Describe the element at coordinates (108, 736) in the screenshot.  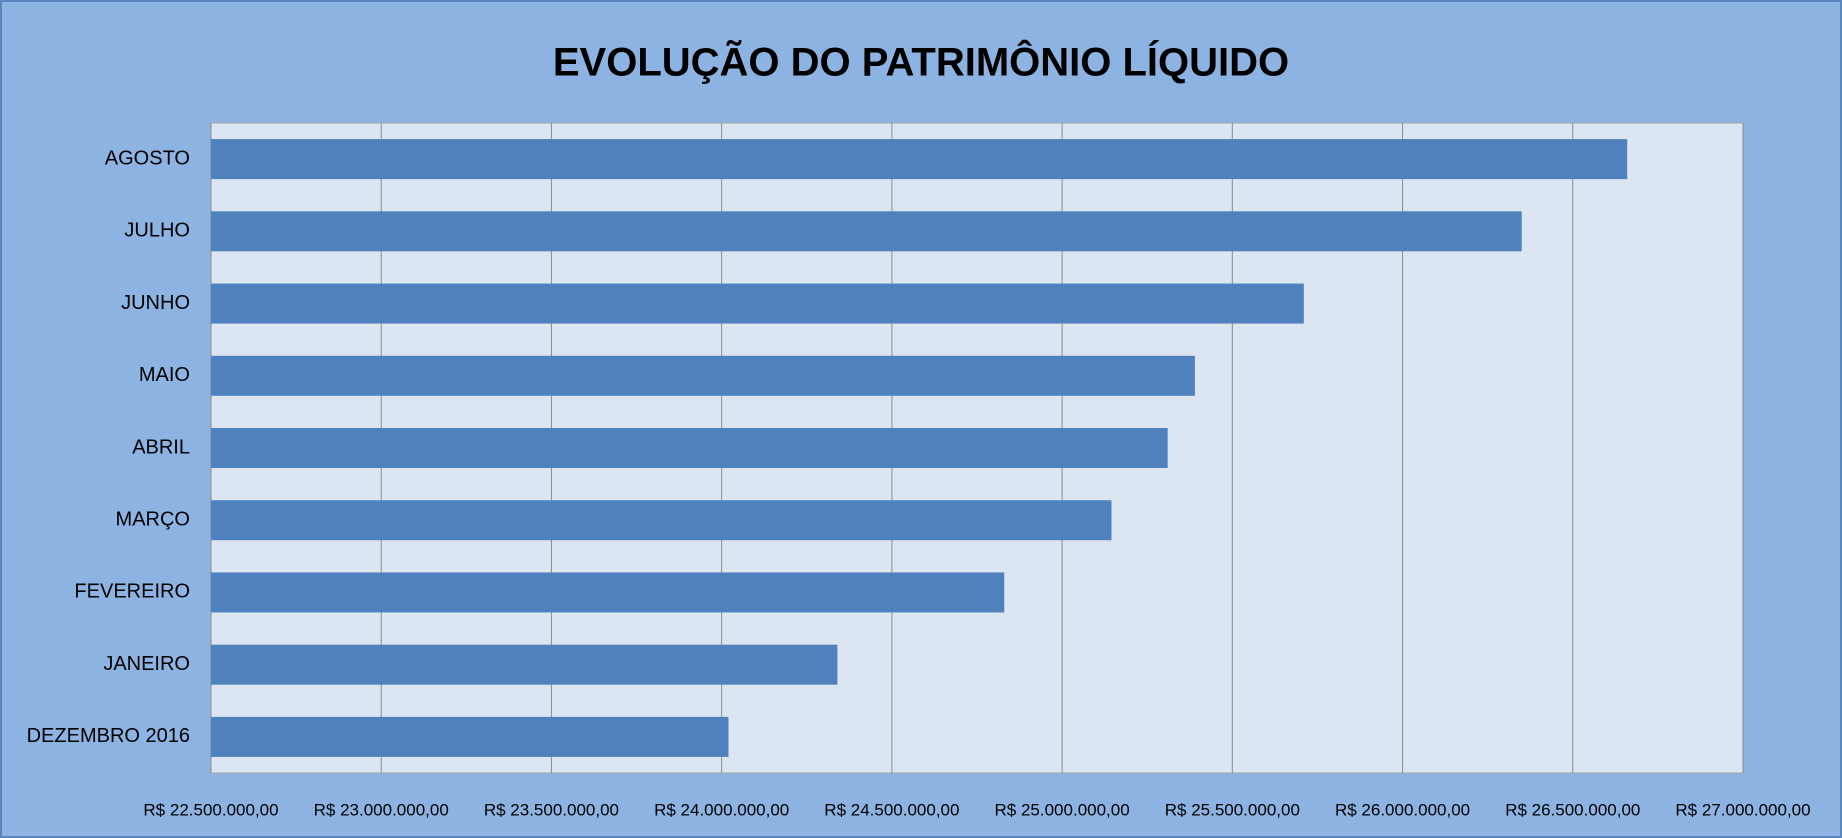
I see `y-tick-label: DEZEMBRO 2016` at that location.